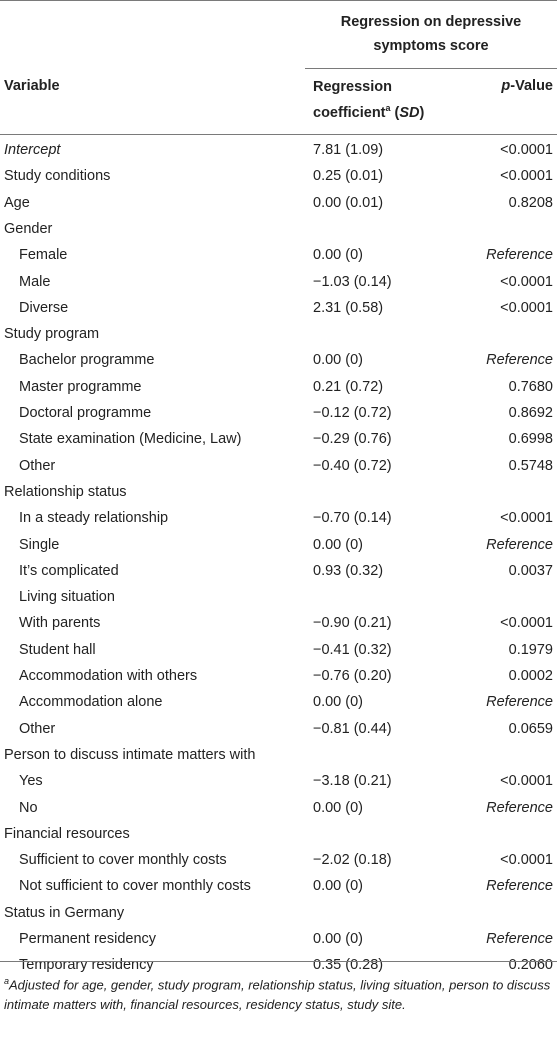 This screenshot has width=557, height=1039. I want to click on row-variable-label: Student hall, so click(57, 649).